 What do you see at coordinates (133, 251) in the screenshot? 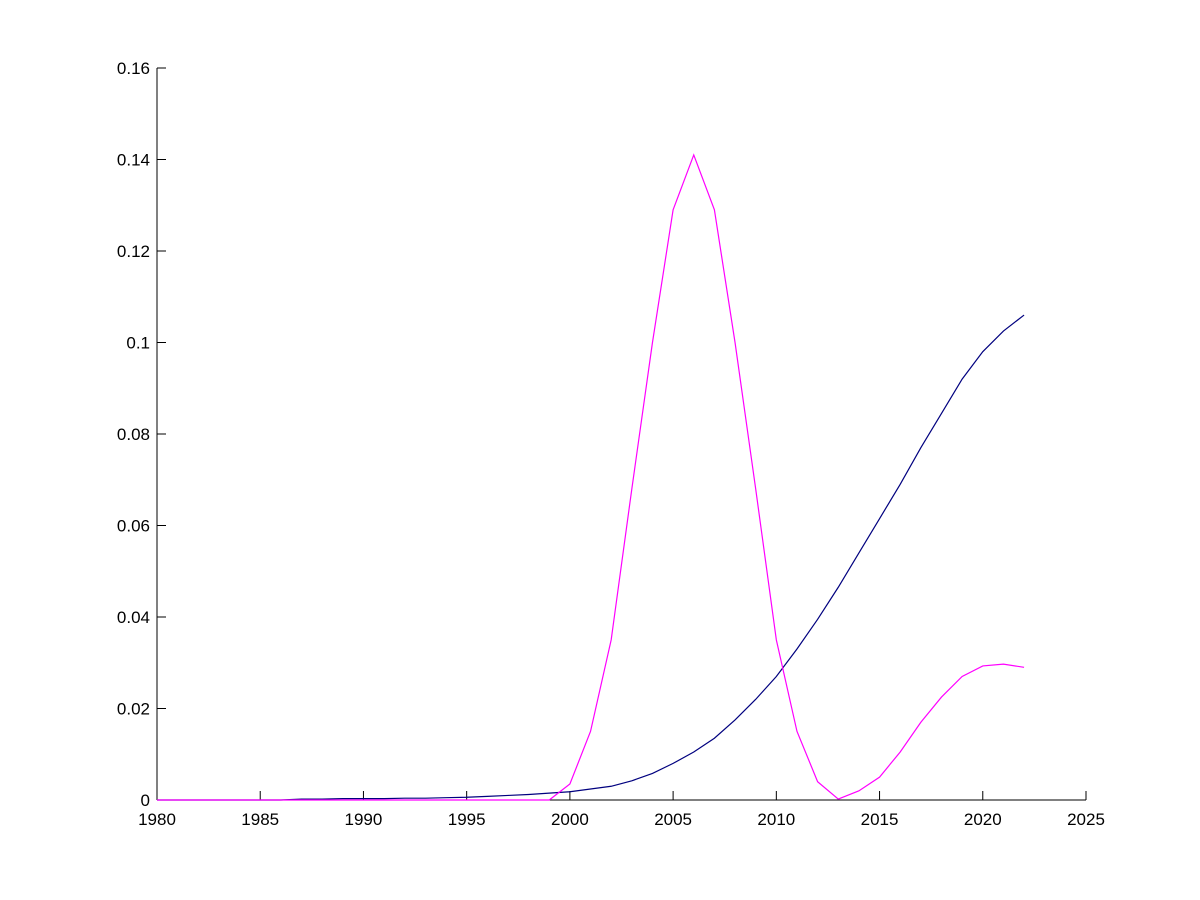
I see `y-tick-label: 0.12` at bounding box center [133, 251].